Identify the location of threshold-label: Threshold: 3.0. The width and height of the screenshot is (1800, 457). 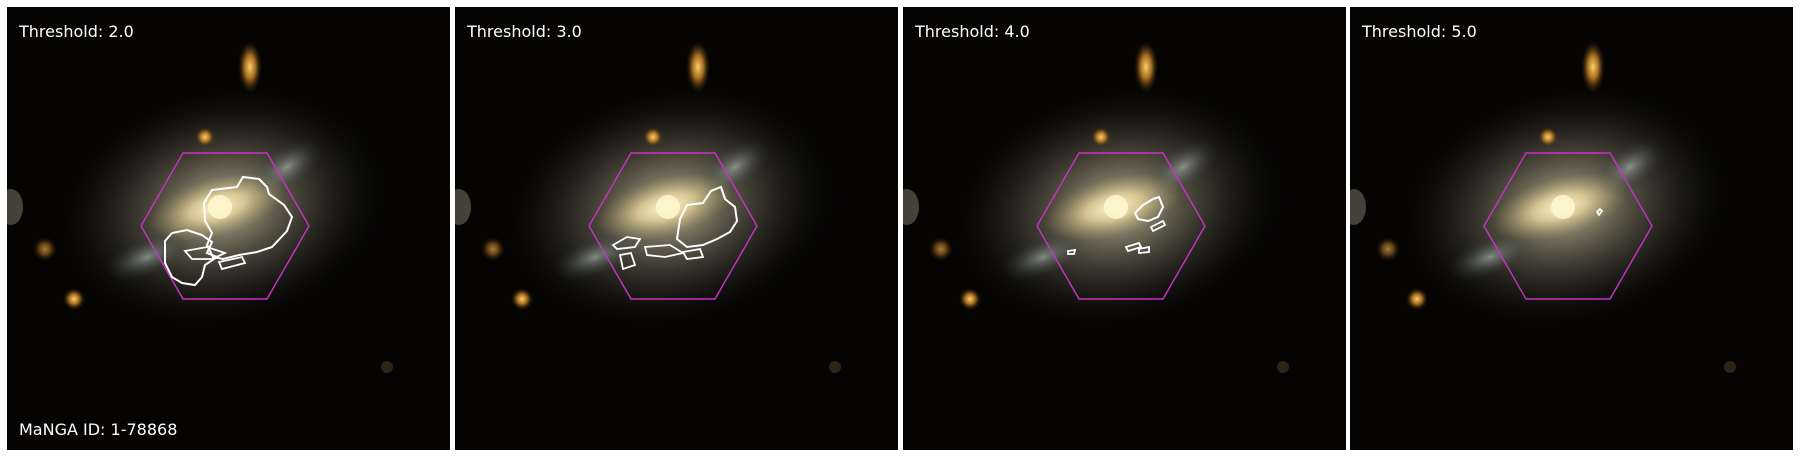
(524, 31).